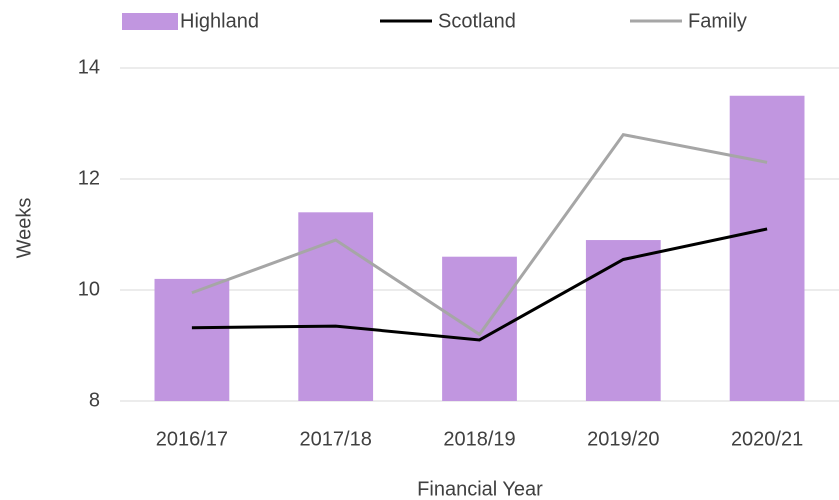 This screenshot has width=839, height=500. What do you see at coordinates (89, 289) in the screenshot?
I see `y-tick-label: 10` at bounding box center [89, 289].